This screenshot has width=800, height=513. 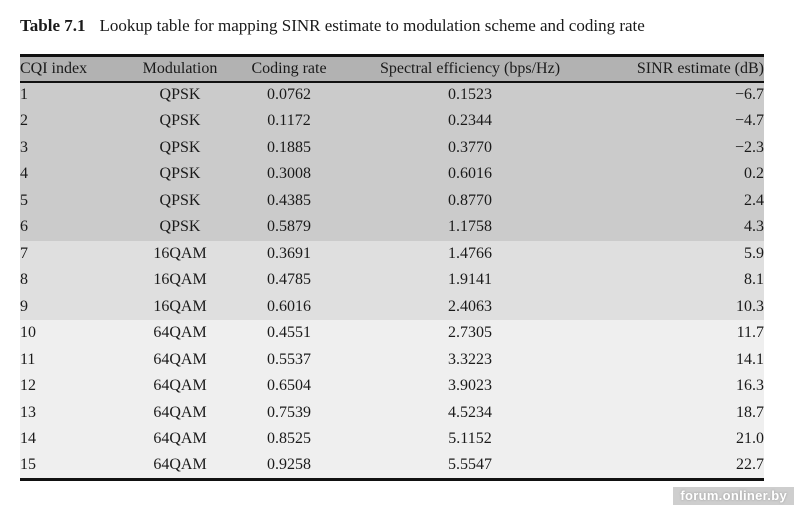 What do you see at coordinates (392, 465) in the screenshot?
I see `table-row: 15 64QAM 0.9258 5.5547 22.7` at bounding box center [392, 465].